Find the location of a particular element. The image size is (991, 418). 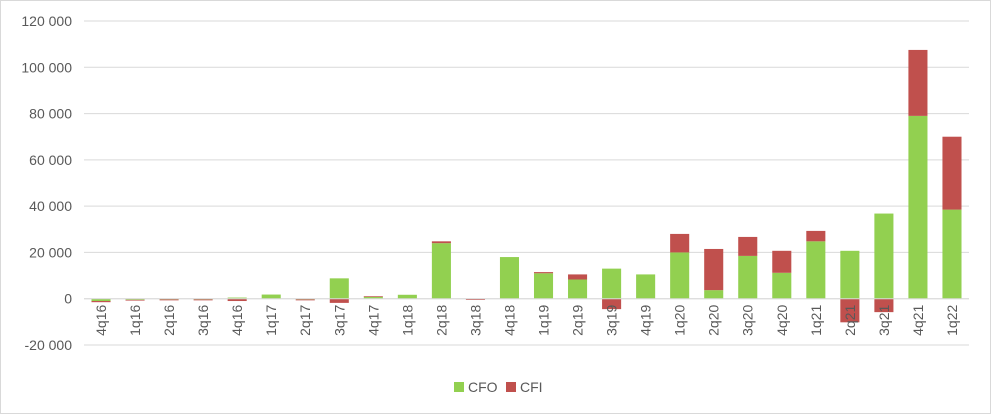

bar-cfi-1q16 is located at coordinates (135, 300).